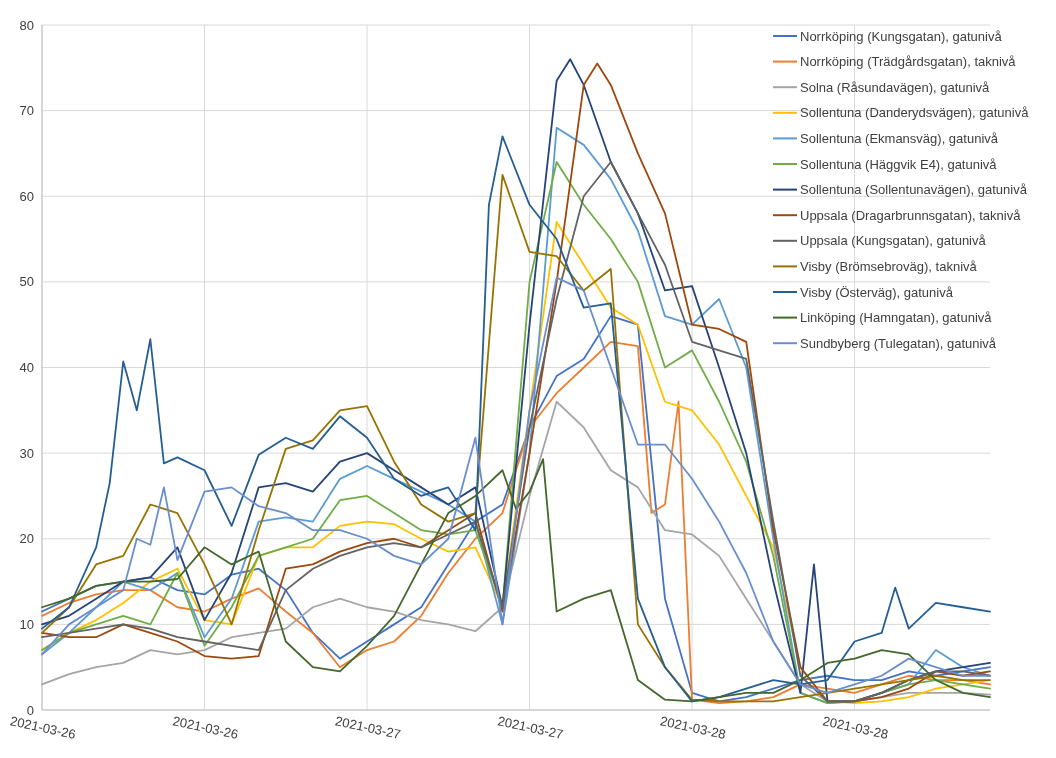  I want to click on legend-label: Uppsala (Dragarbrunnsgatan), taknivå, so click(911, 215).